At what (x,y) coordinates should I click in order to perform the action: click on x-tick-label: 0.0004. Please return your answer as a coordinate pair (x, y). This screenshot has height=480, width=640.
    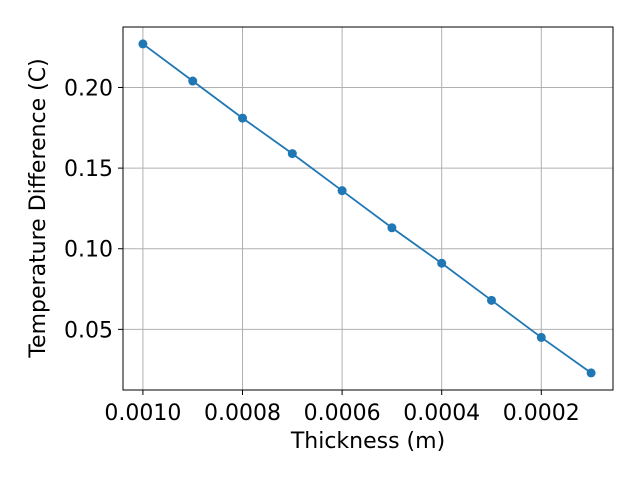
    Looking at the image, I should click on (441, 413).